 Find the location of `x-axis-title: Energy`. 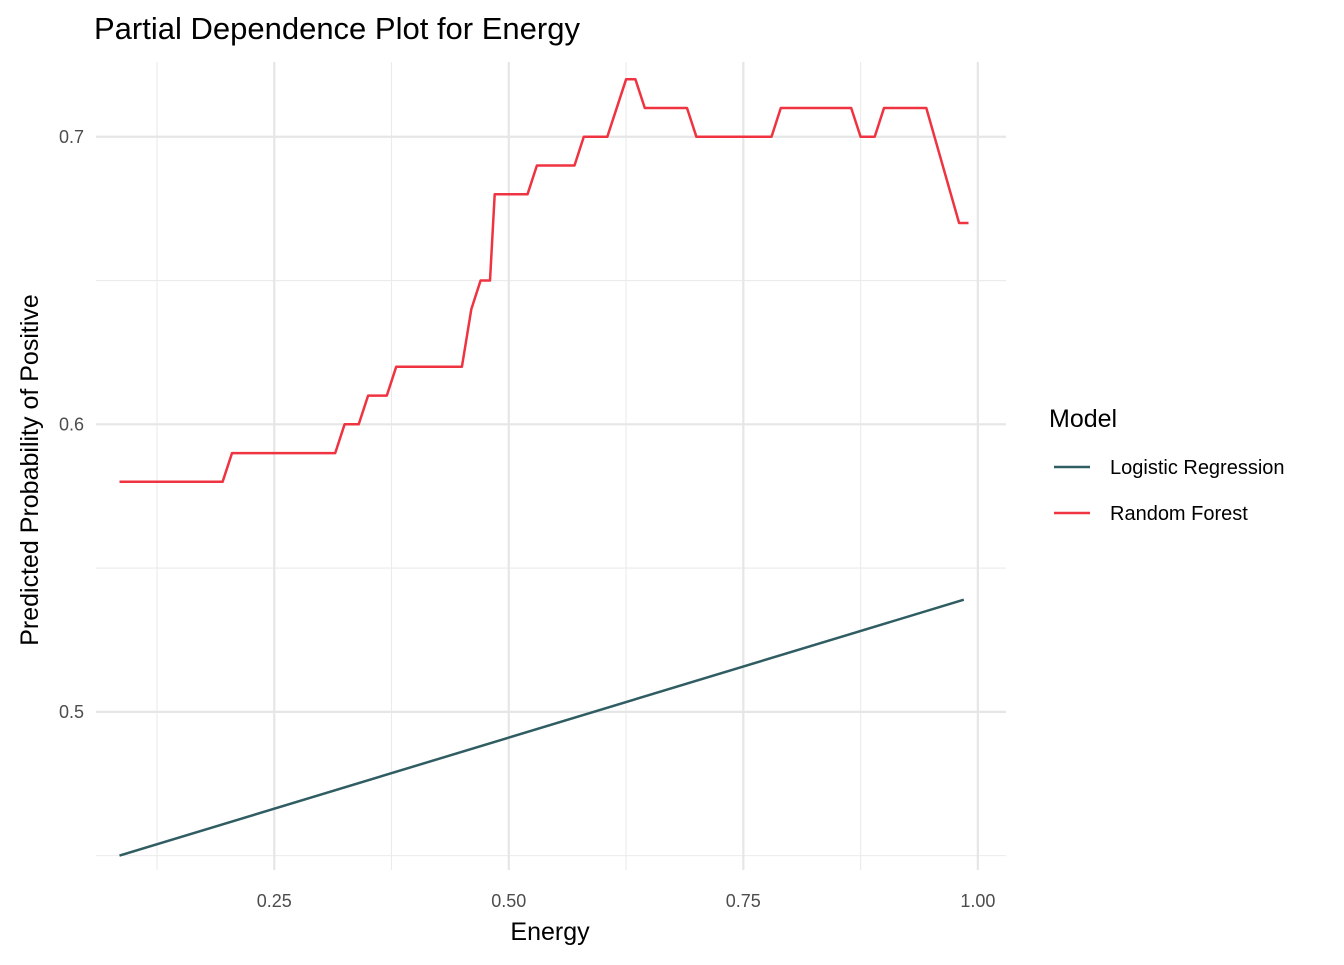

x-axis-title: Energy is located at coordinates (550, 932).